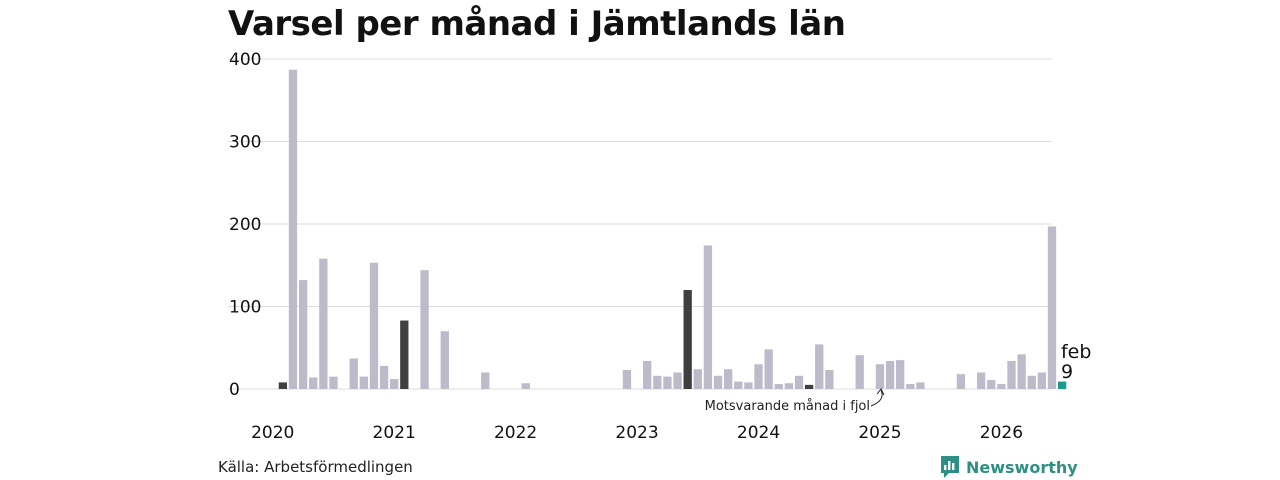 The image size is (1280, 480). Describe the element at coordinates (787, 406) in the screenshot. I see `compare-note: Motsvarande månad i fjol` at that location.